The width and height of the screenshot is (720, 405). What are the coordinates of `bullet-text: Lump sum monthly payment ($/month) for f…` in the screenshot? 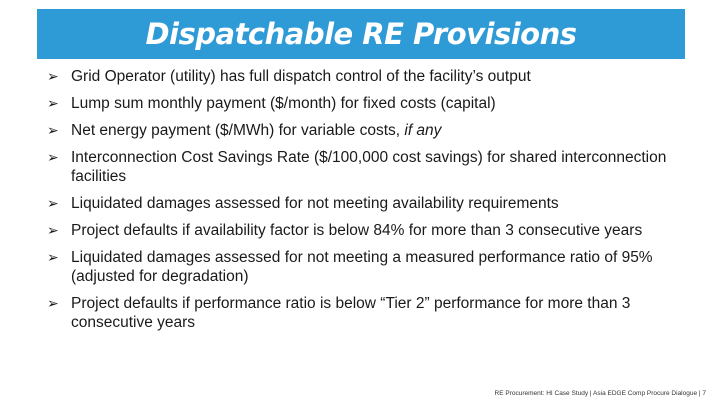 It's located at (379, 103).